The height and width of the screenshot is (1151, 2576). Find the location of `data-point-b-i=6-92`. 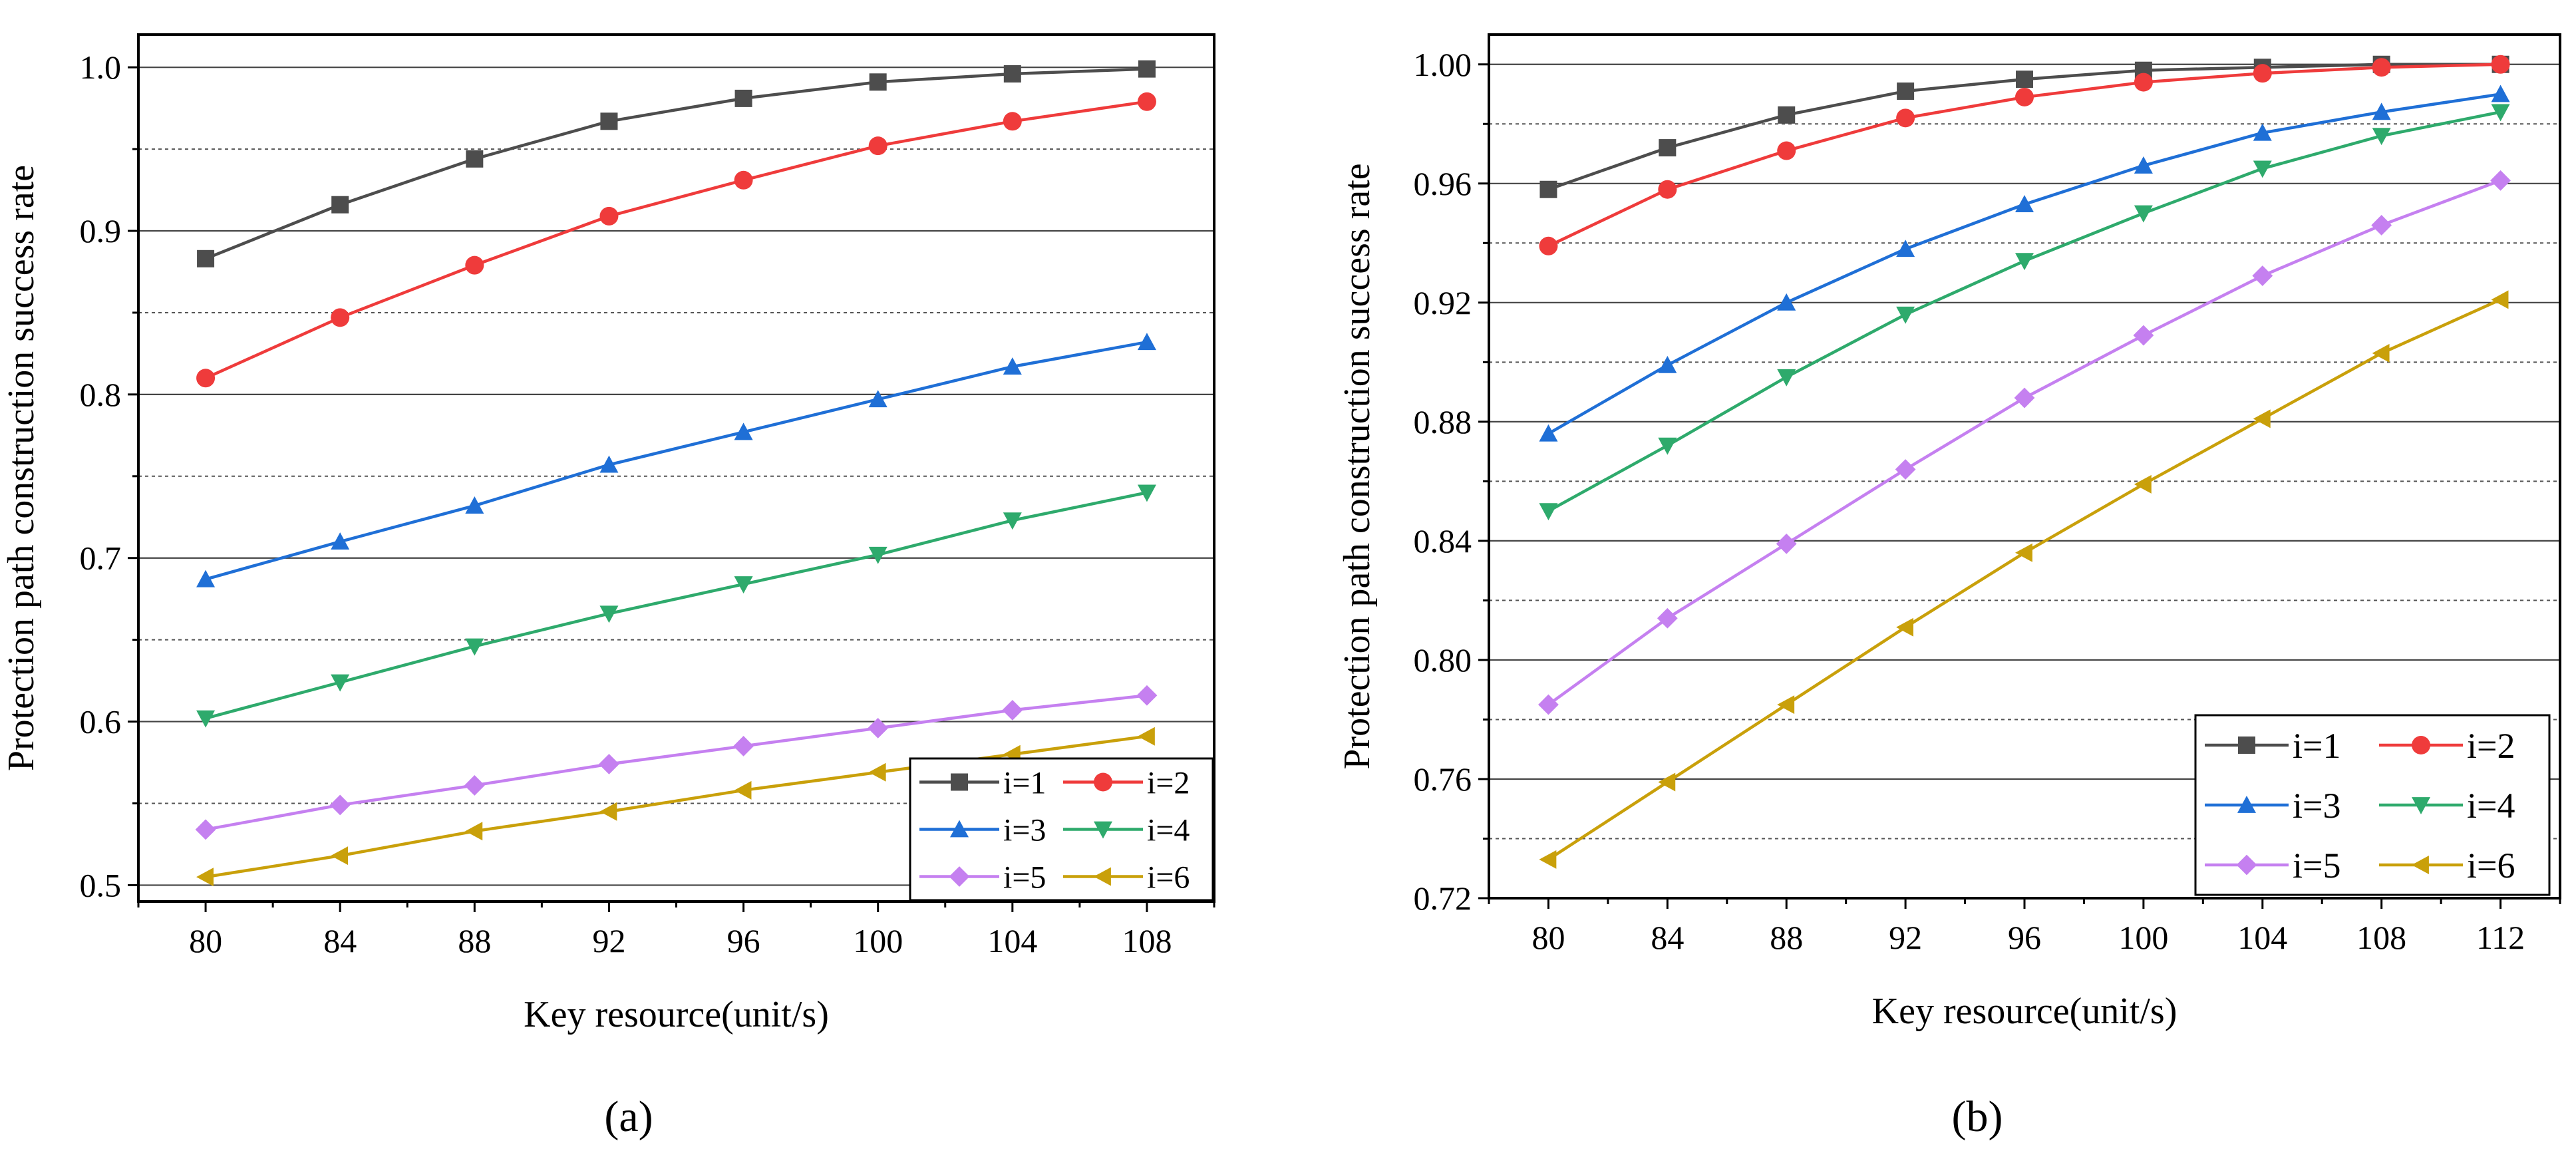

data-point-b-i=6-92 is located at coordinates (1905, 627).